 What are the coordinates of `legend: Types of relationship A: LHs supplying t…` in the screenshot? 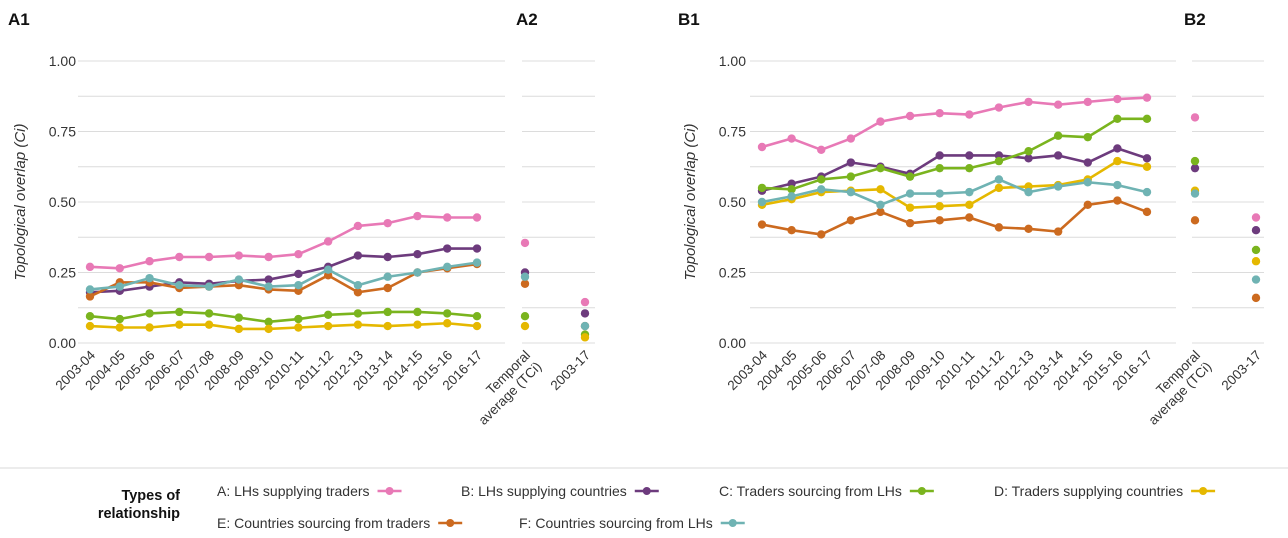 It's located at (657, 507).